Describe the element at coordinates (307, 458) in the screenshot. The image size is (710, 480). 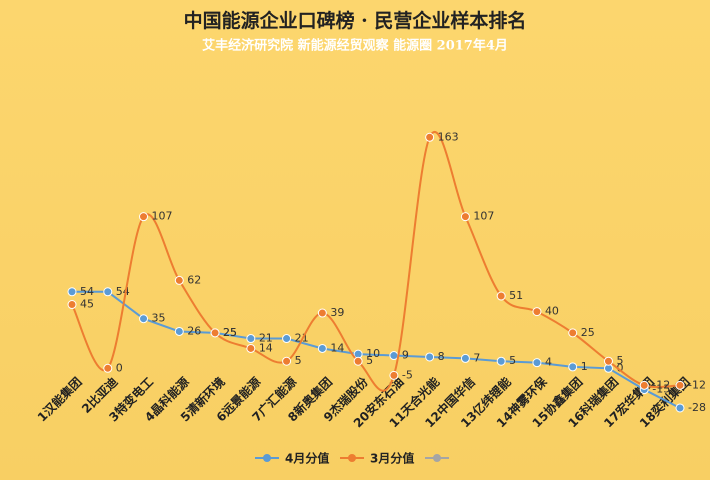
I see `legend-label: 4月分值` at that location.